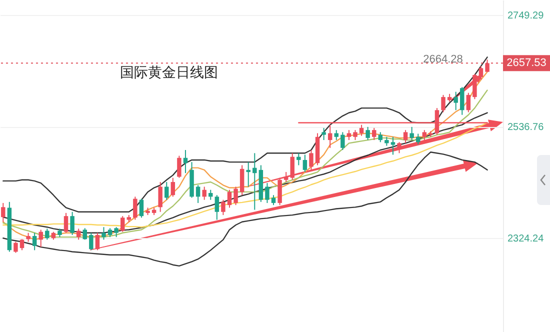  What do you see at coordinates (169, 73) in the screenshot?
I see `text: 国际黄金日线图` at bounding box center [169, 73].